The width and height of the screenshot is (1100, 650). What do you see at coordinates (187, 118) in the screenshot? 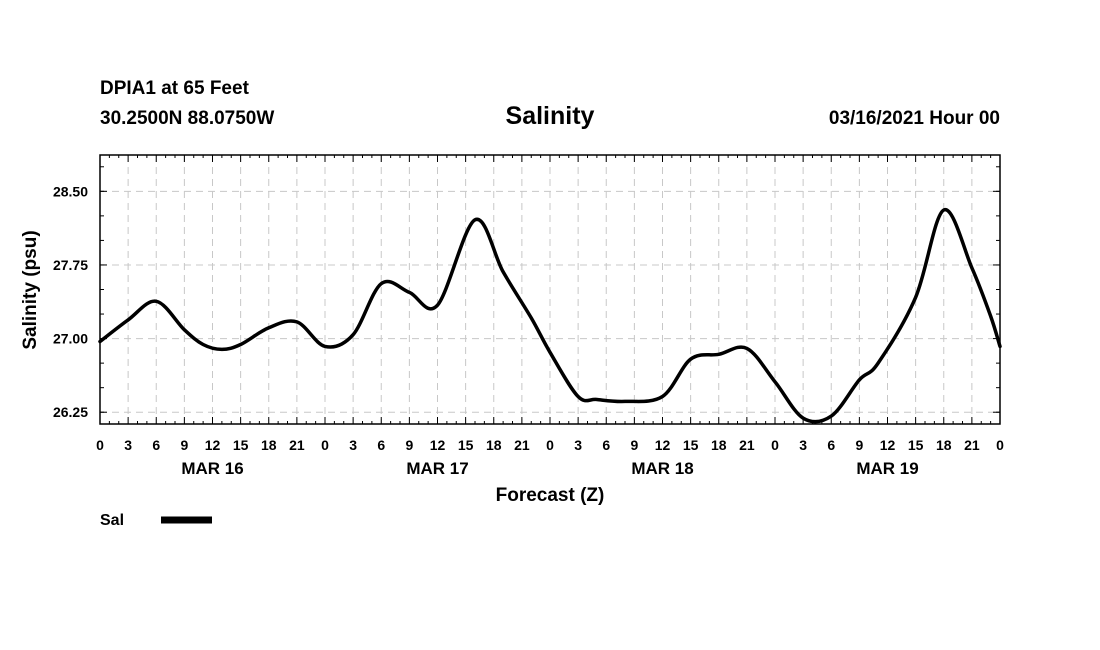
I see `coordinates-label: 30.2500N 88.0750W` at bounding box center [187, 118].